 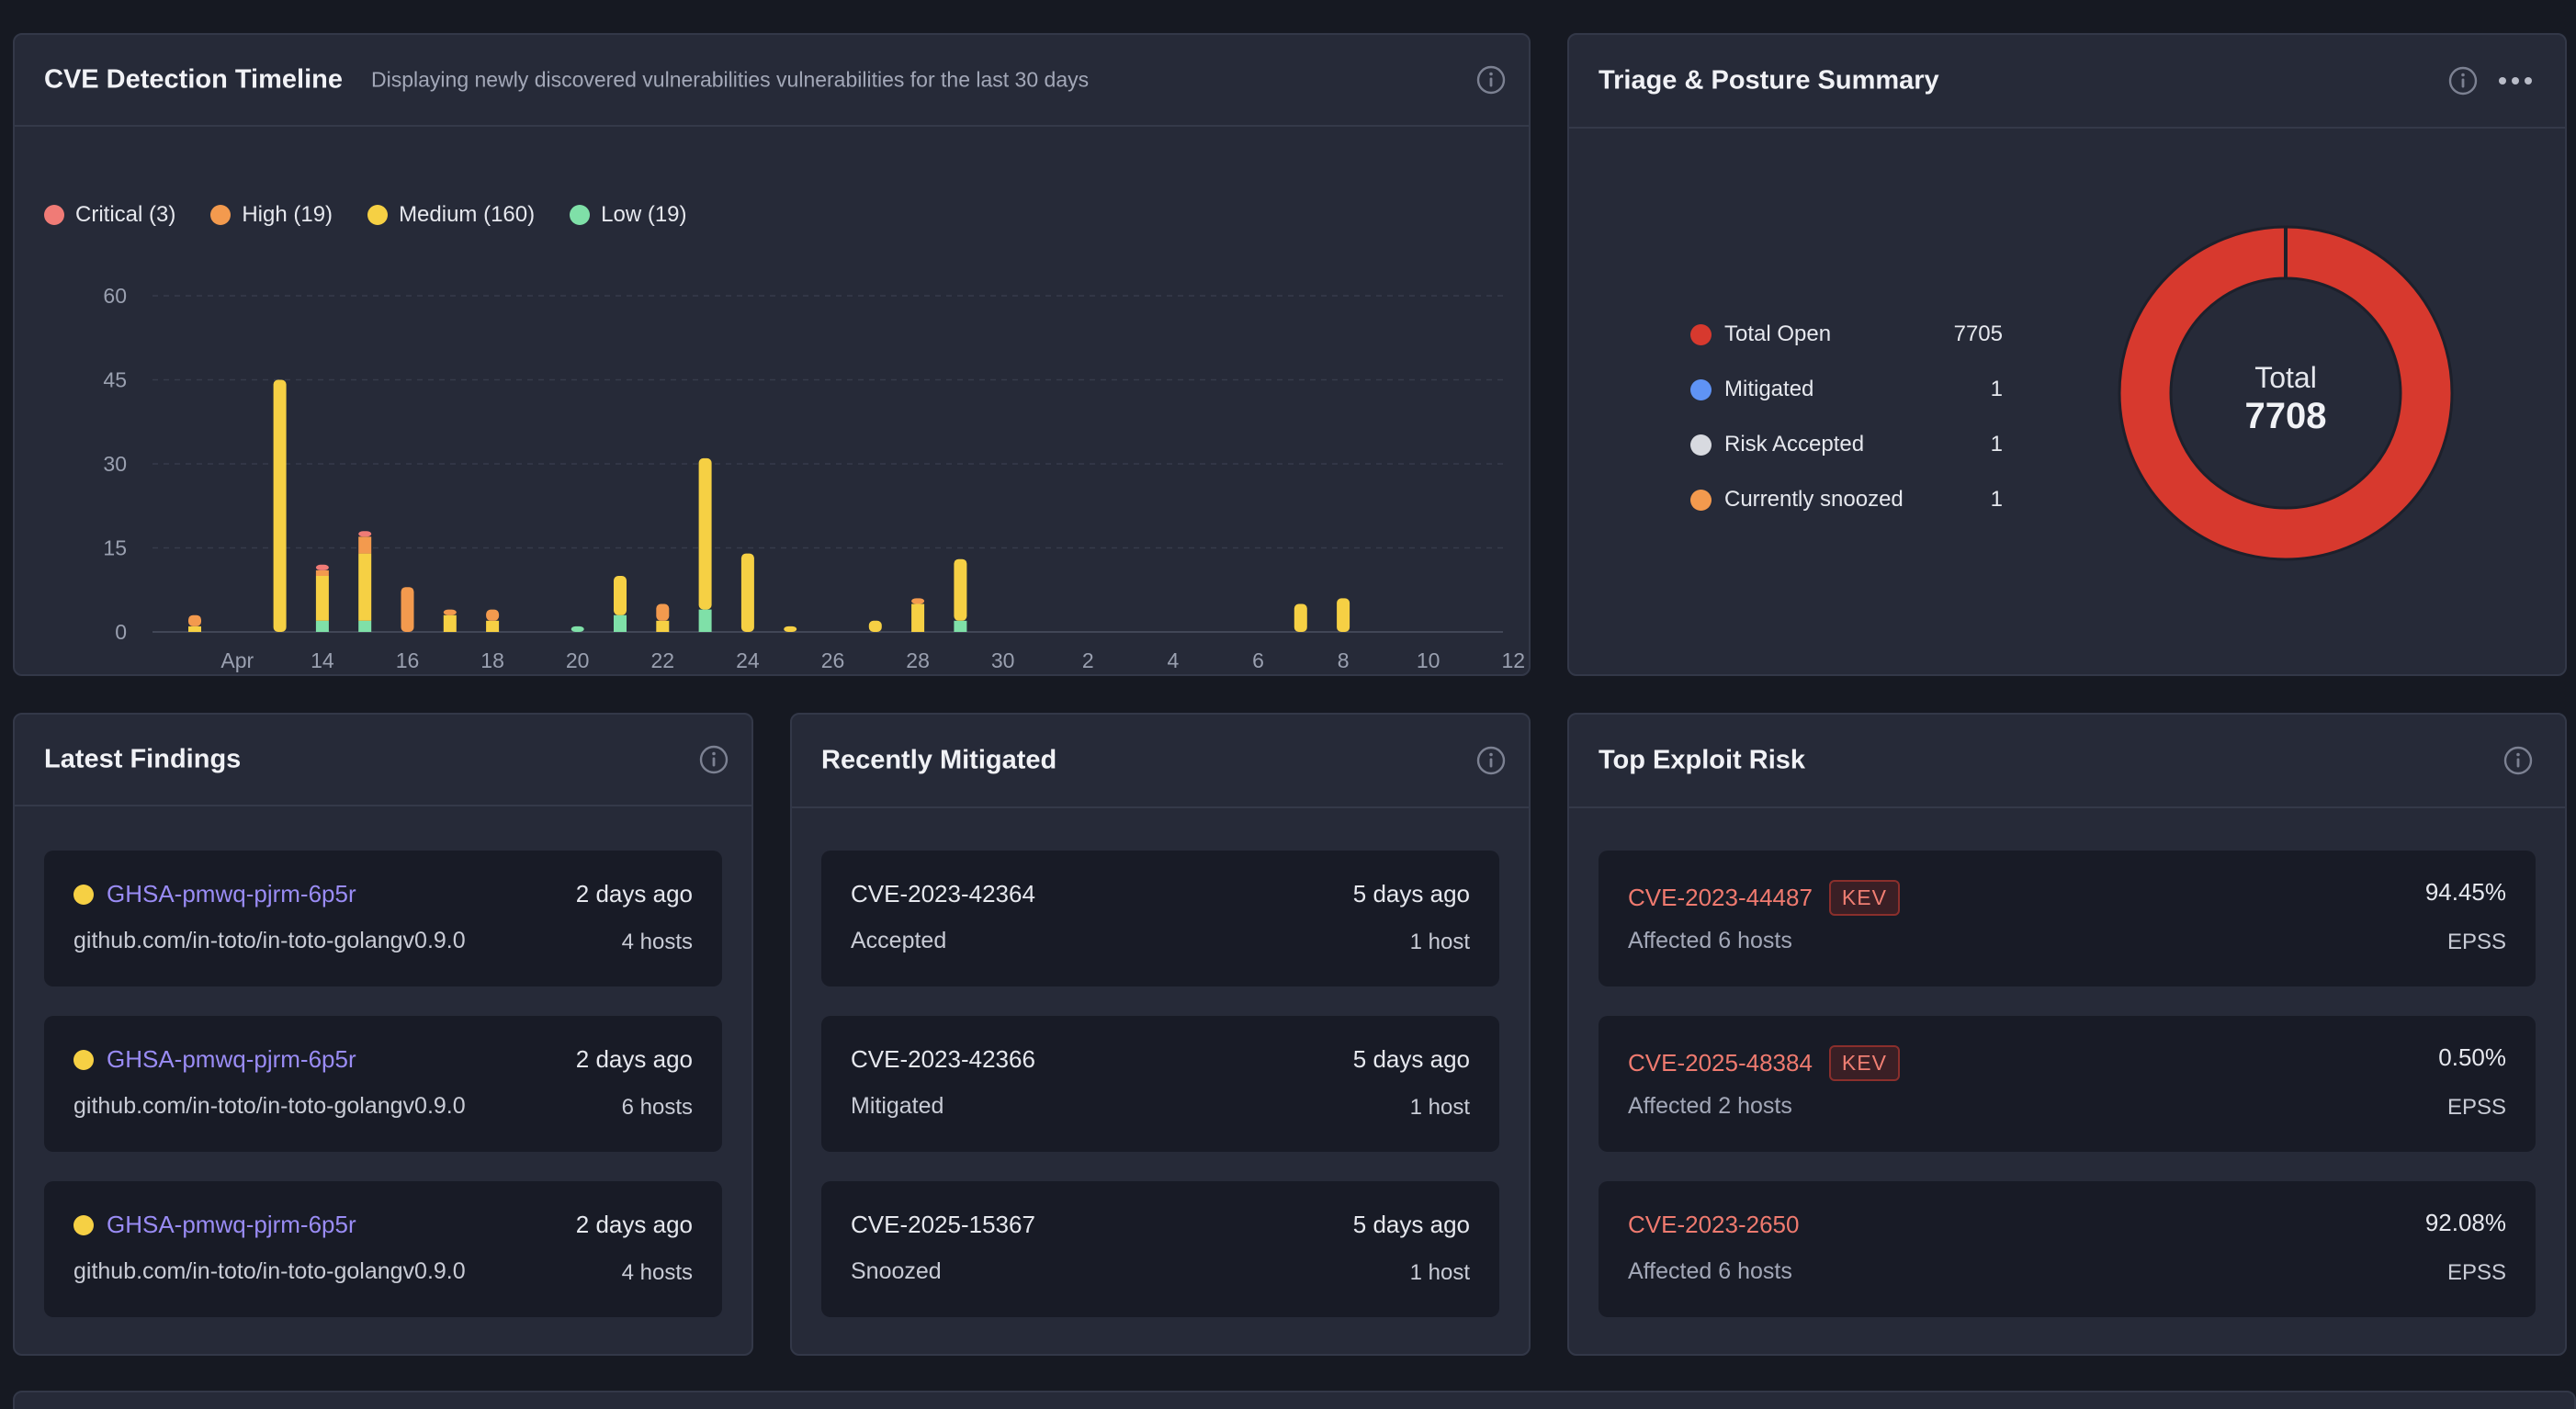 What do you see at coordinates (115, 380) in the screenshot?
I see `y-tick-label: 45` at bounding box center [115, 380].